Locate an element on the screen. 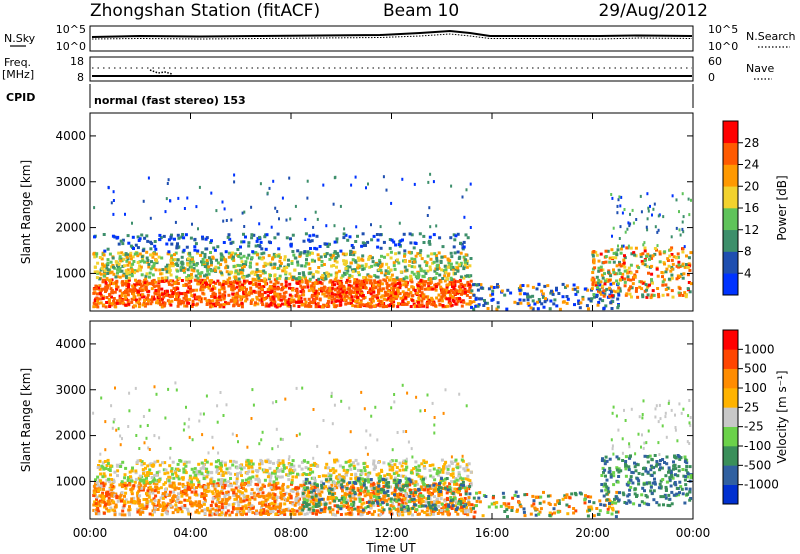 The width and height of the screenshot is (800, 554). nsky-trace is located at coordinates (392, 33).